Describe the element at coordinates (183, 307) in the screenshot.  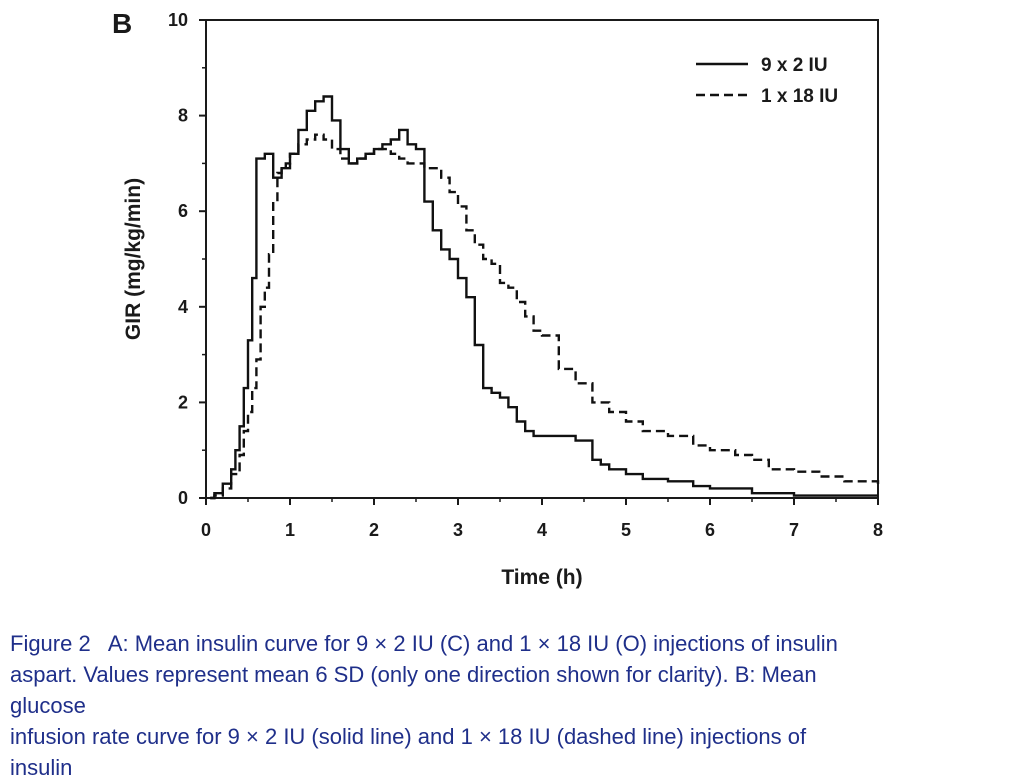
I see `y-tick-label: 4` at that location.